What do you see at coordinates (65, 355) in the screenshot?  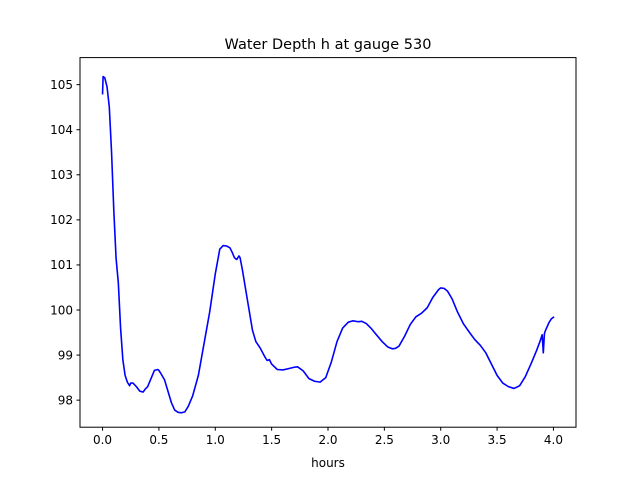 I see `y-tick-label: 99` at bounding box center [65, 355].